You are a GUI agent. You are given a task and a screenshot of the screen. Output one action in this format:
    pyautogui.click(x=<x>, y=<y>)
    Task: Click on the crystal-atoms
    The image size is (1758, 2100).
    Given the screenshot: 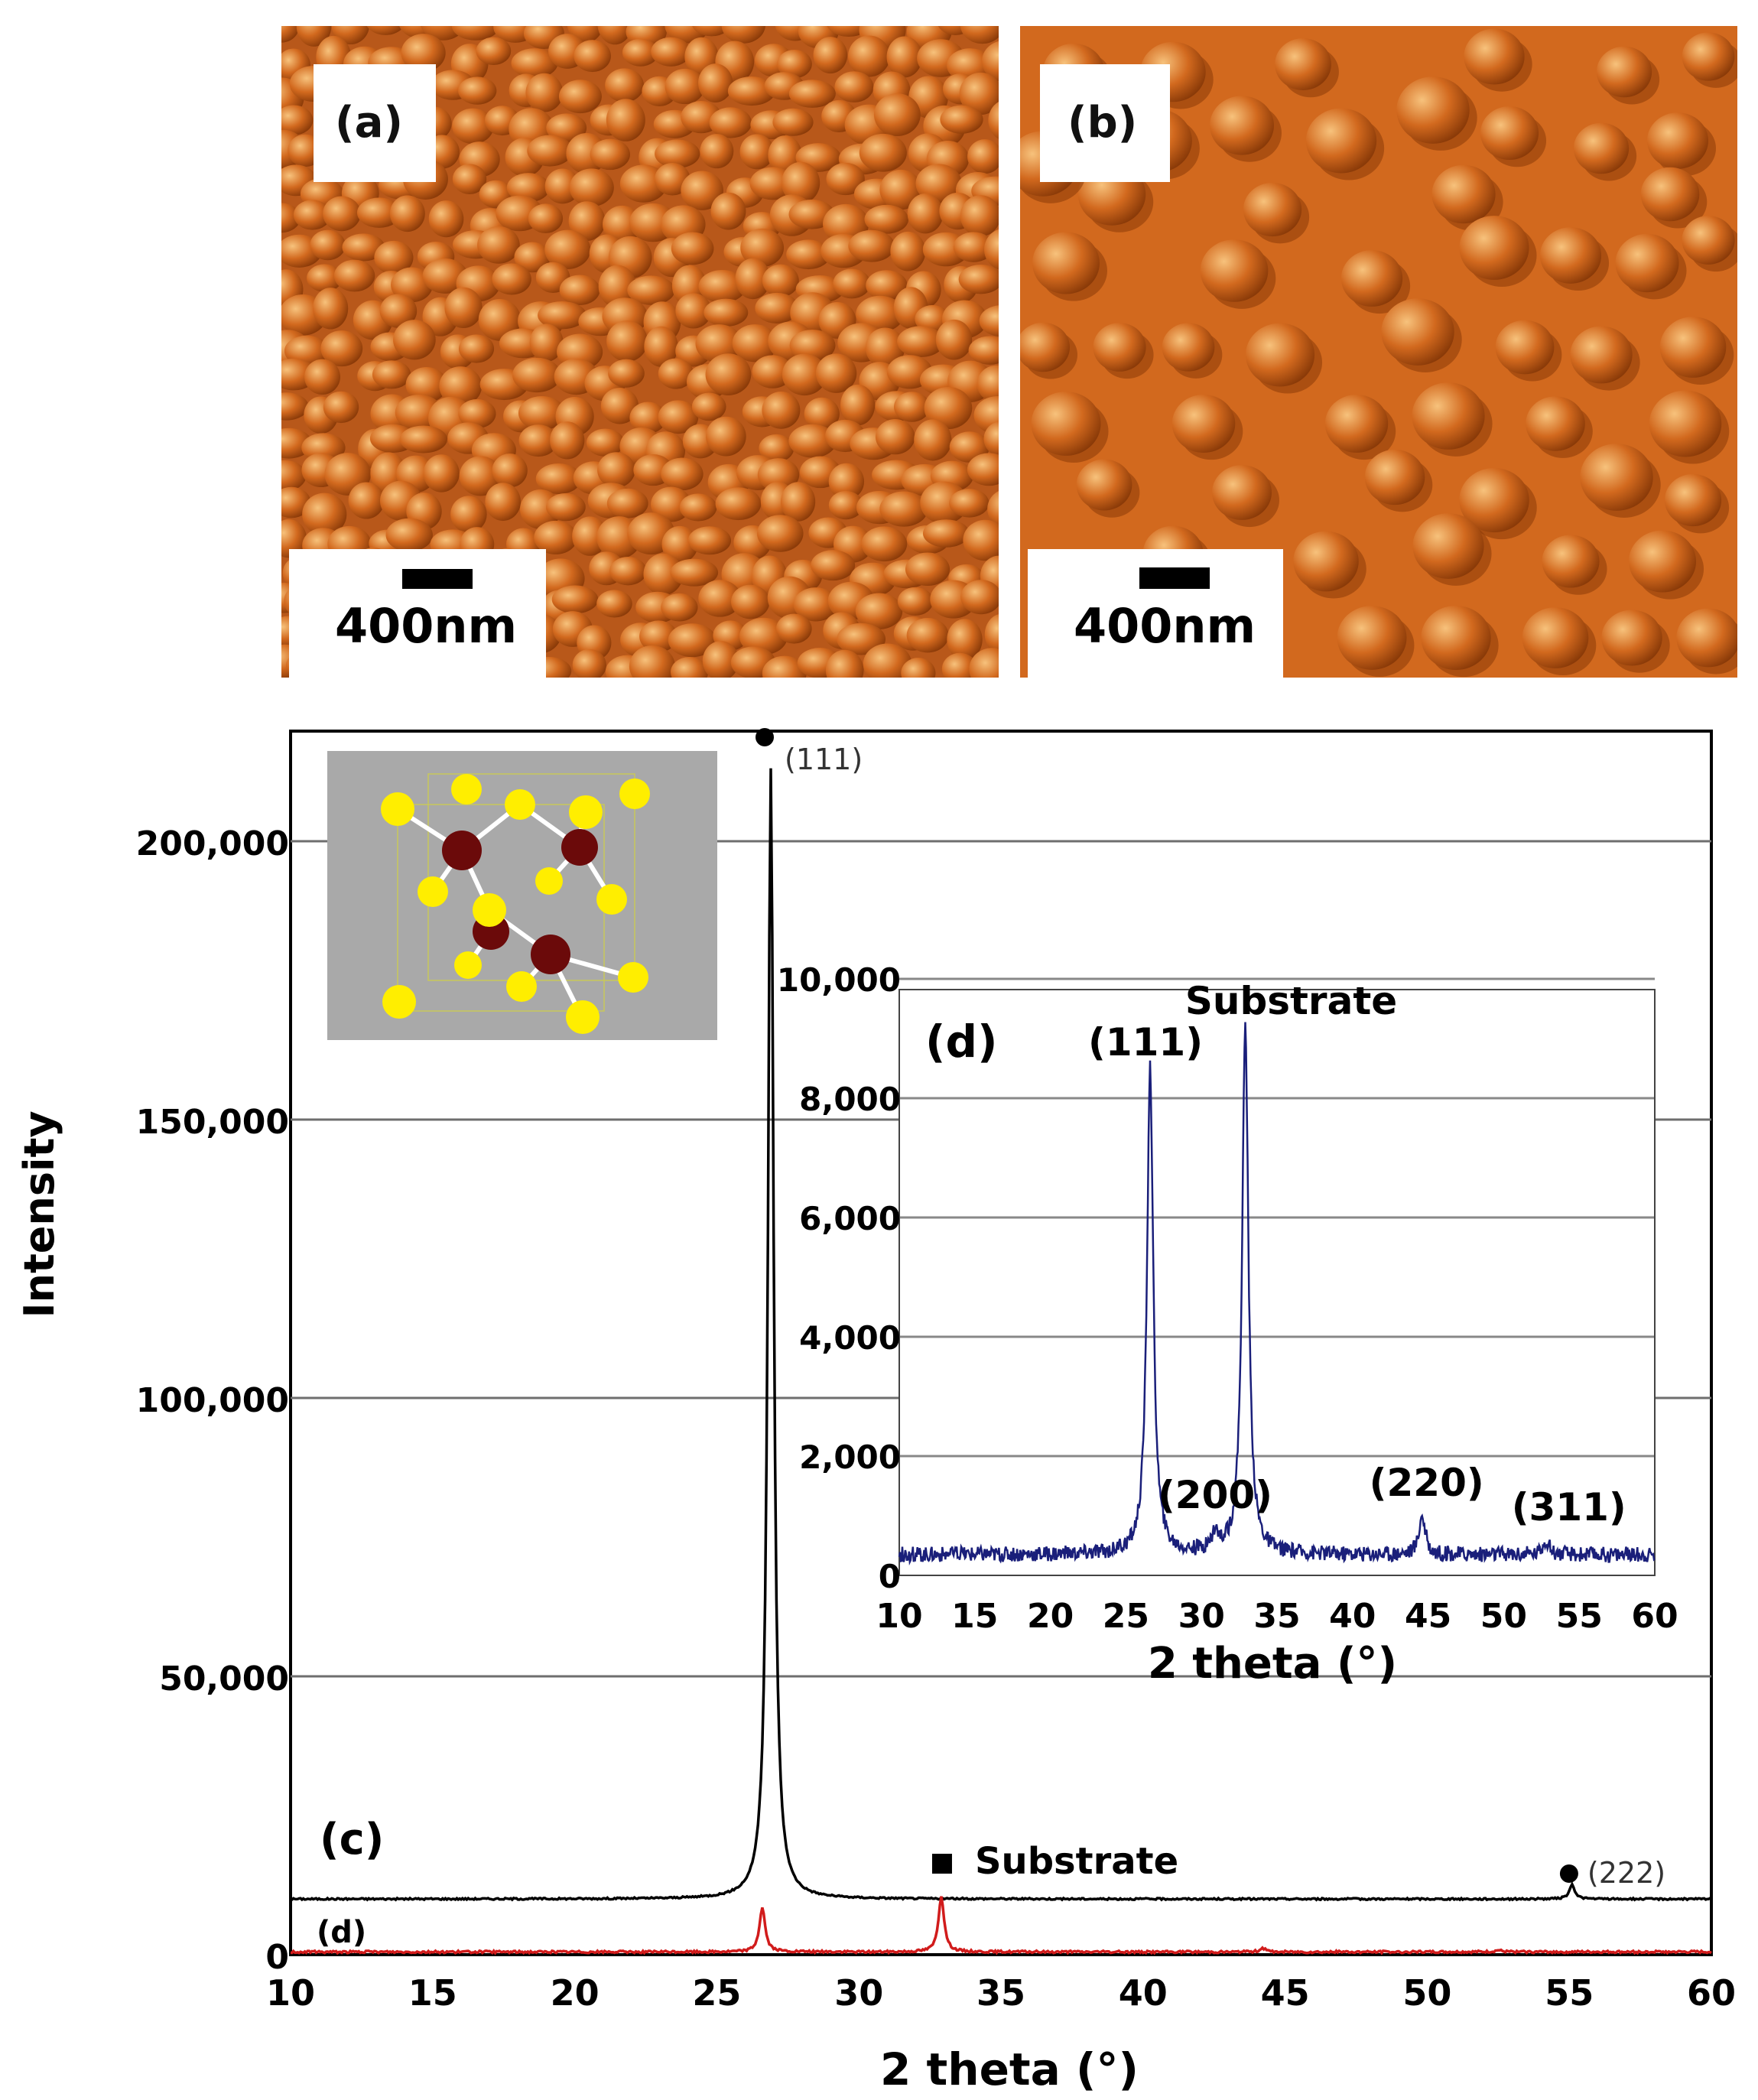 What is the action you would take?
    pyautogui.click(x=515, y=903)
    